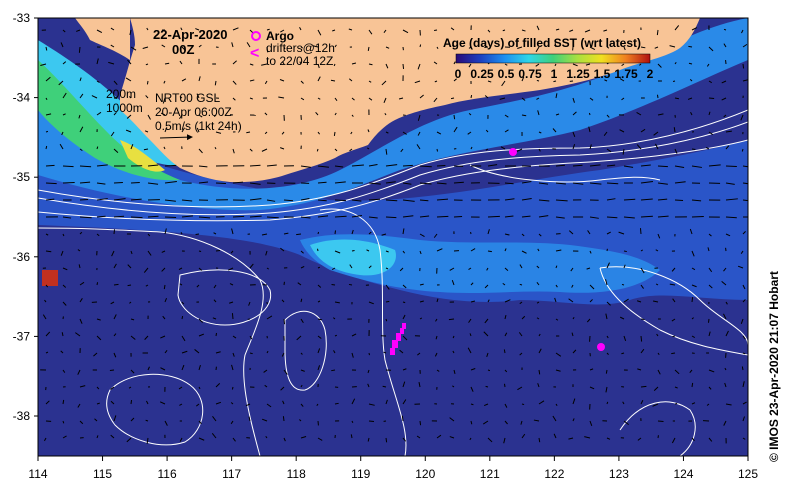 This screenshot has width=790, height=497. What do you see at coordinates (198, 126) in the screenshot?
I see `velocity-scale-label: 0.5m/s (1kt 24h)` at bounding box center [198, 126].